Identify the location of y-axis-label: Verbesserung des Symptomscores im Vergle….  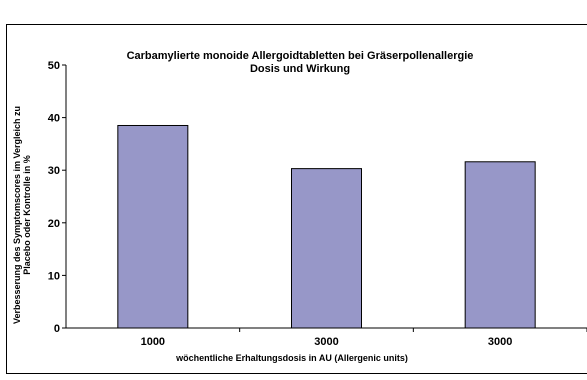
(22, 215).